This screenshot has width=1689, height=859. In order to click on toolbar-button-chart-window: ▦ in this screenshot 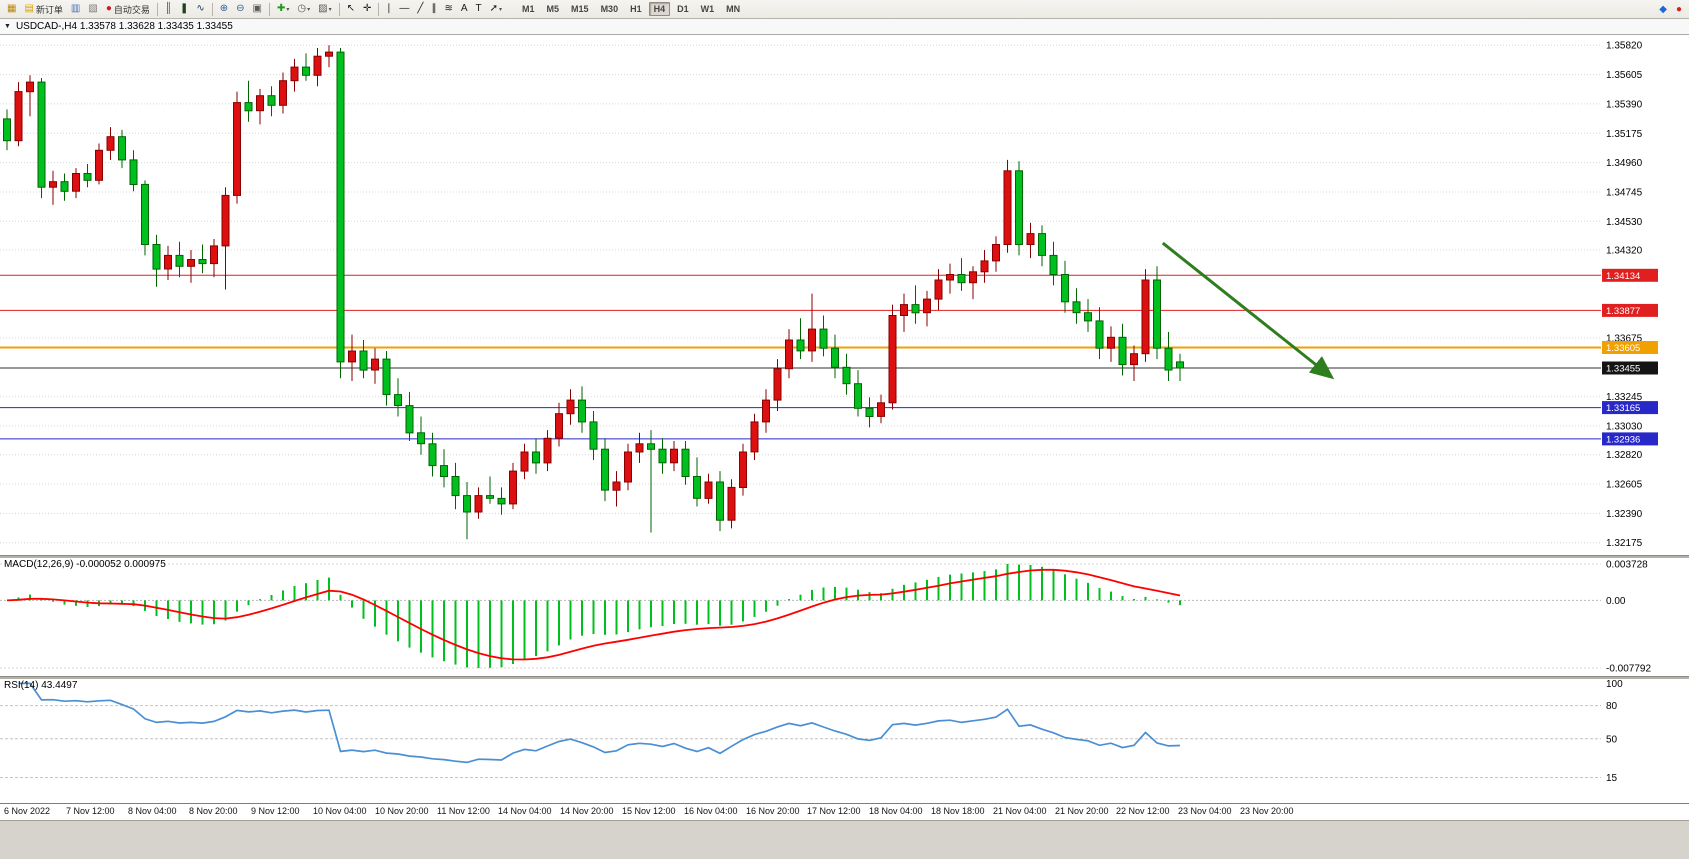, I will do `click(11, 9)`.